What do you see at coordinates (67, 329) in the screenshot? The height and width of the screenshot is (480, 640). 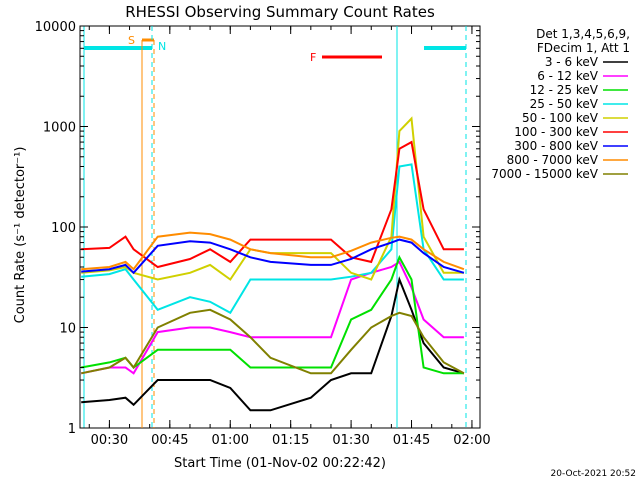 I see `y-tick-label: 10` at bounding box center [67, 329].